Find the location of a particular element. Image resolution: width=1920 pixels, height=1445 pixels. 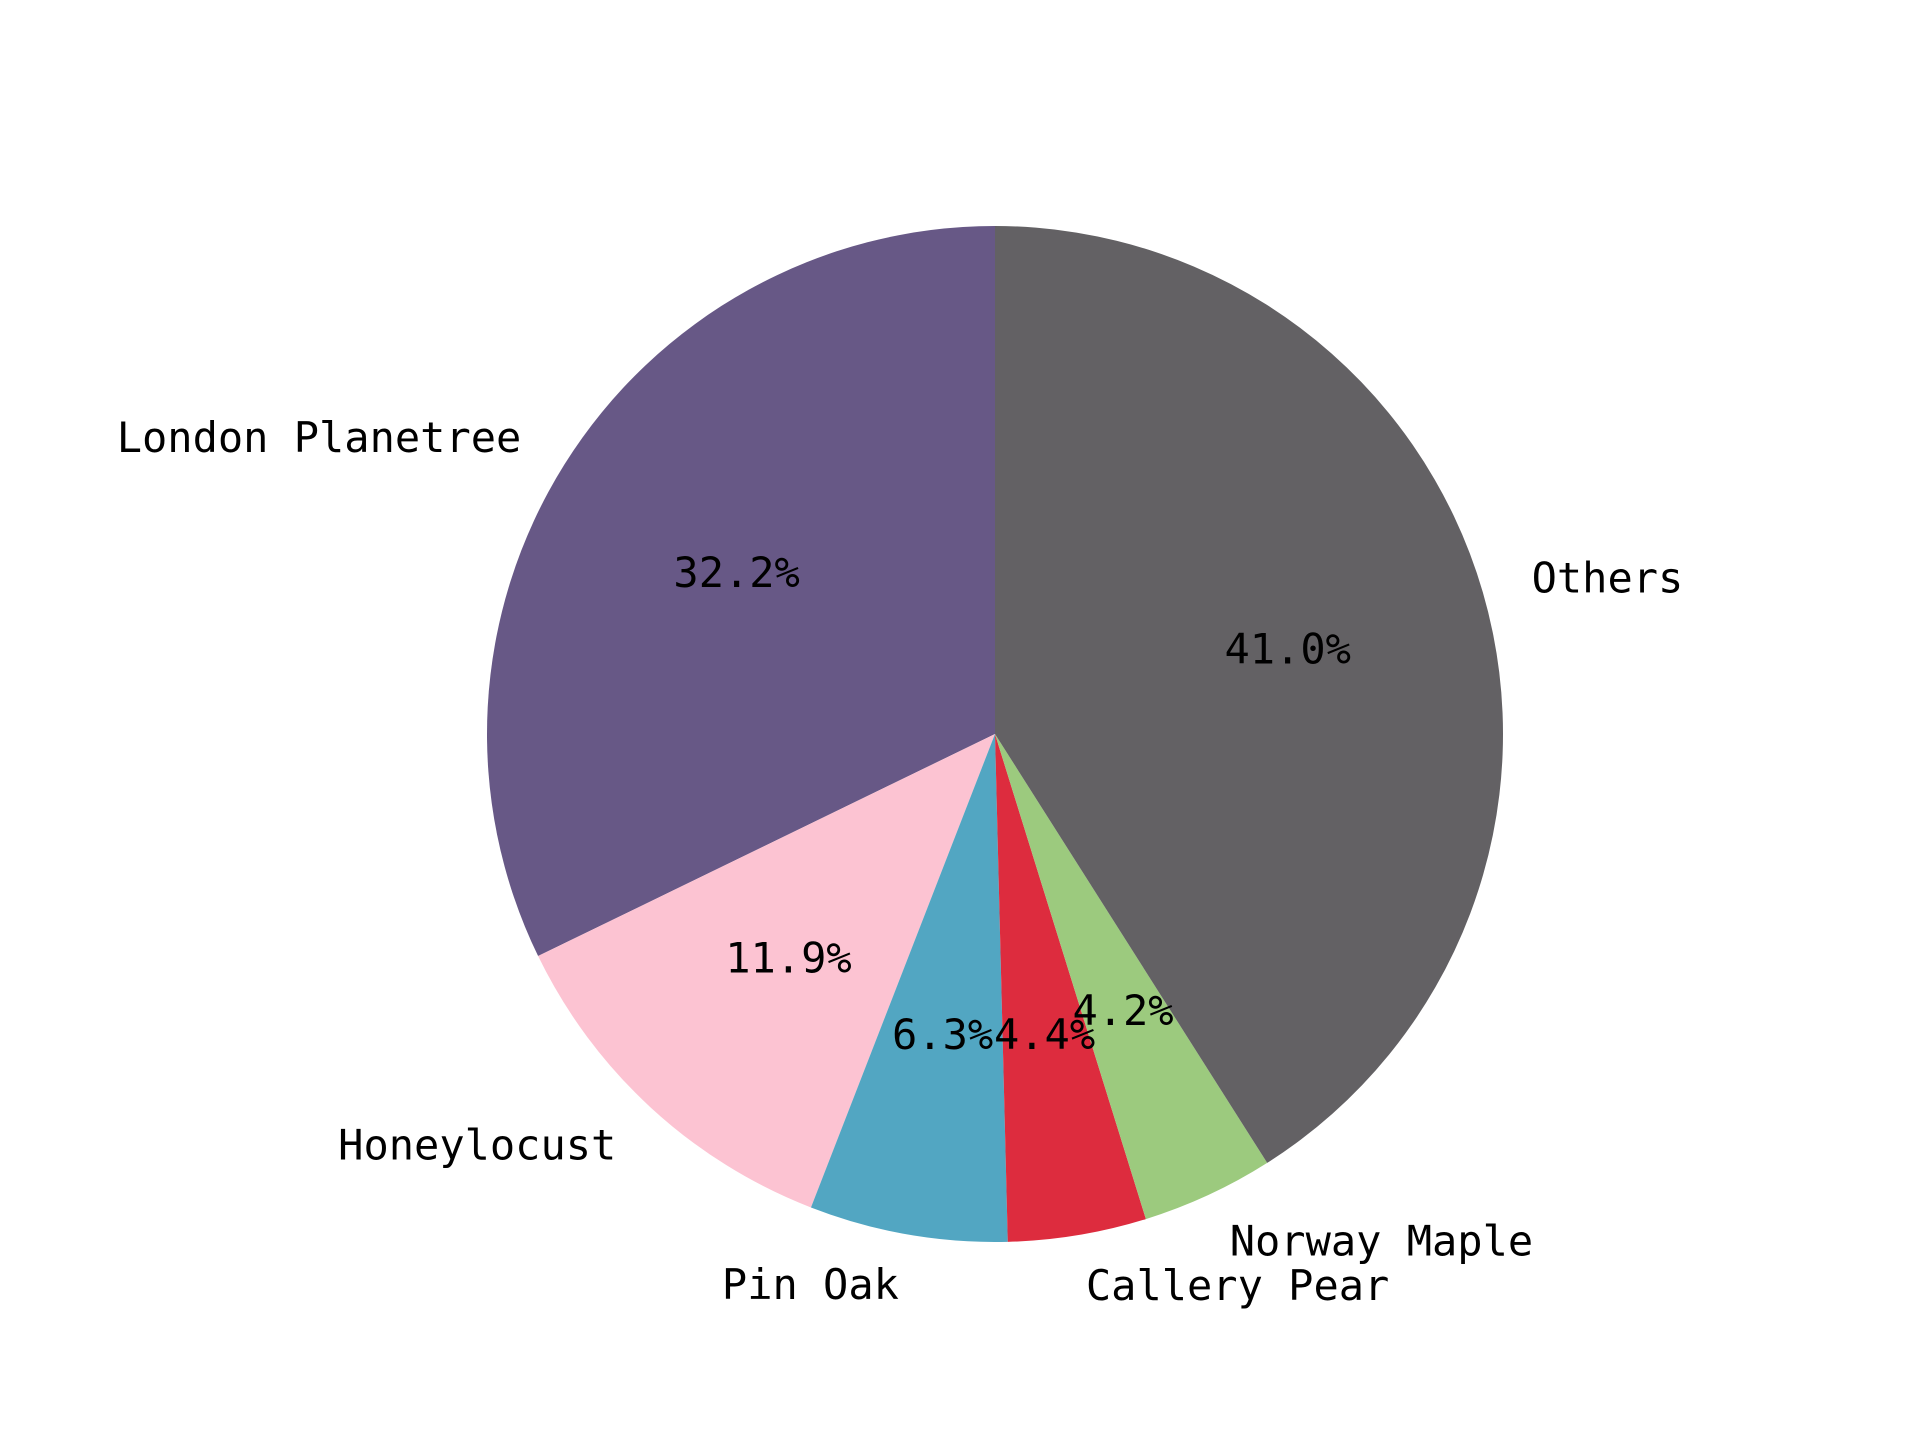

pct-label-london-planetree: 32.2% is located at coordinates (736, 572).